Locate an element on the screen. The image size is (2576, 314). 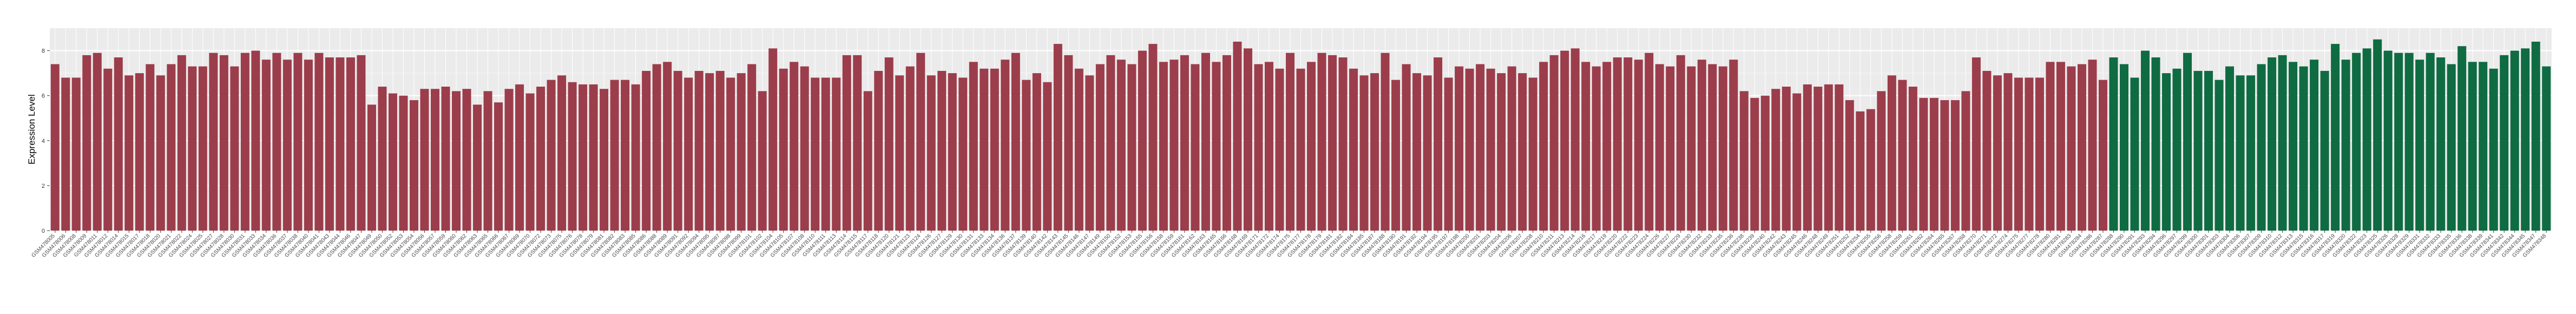
y-tick-label: 6 is located at coordinates (43, 96).